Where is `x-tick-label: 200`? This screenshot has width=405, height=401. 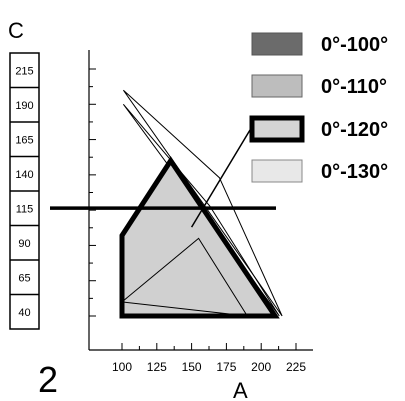 x-tick-label: 200 is located at coordinates (261, 367).